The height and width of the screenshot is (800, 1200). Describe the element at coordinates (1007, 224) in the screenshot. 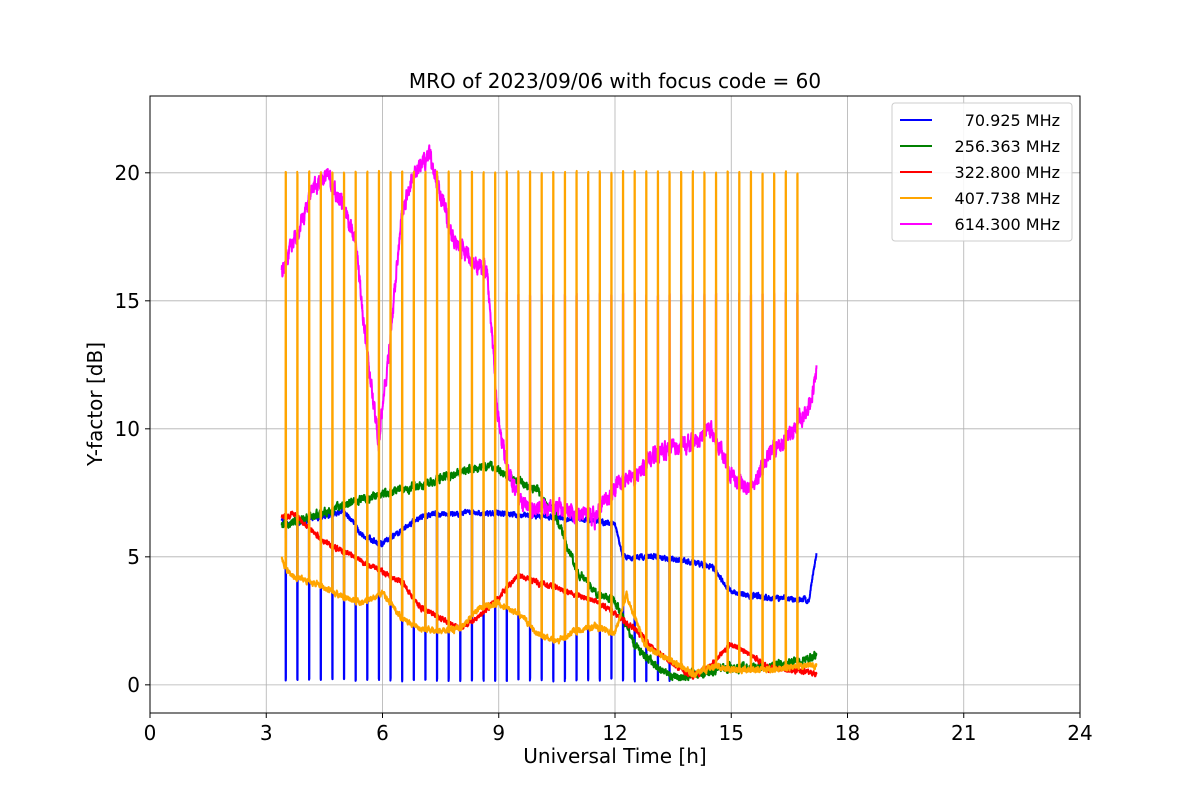

I see `legend-entry: 614.300 MHz` at that location.